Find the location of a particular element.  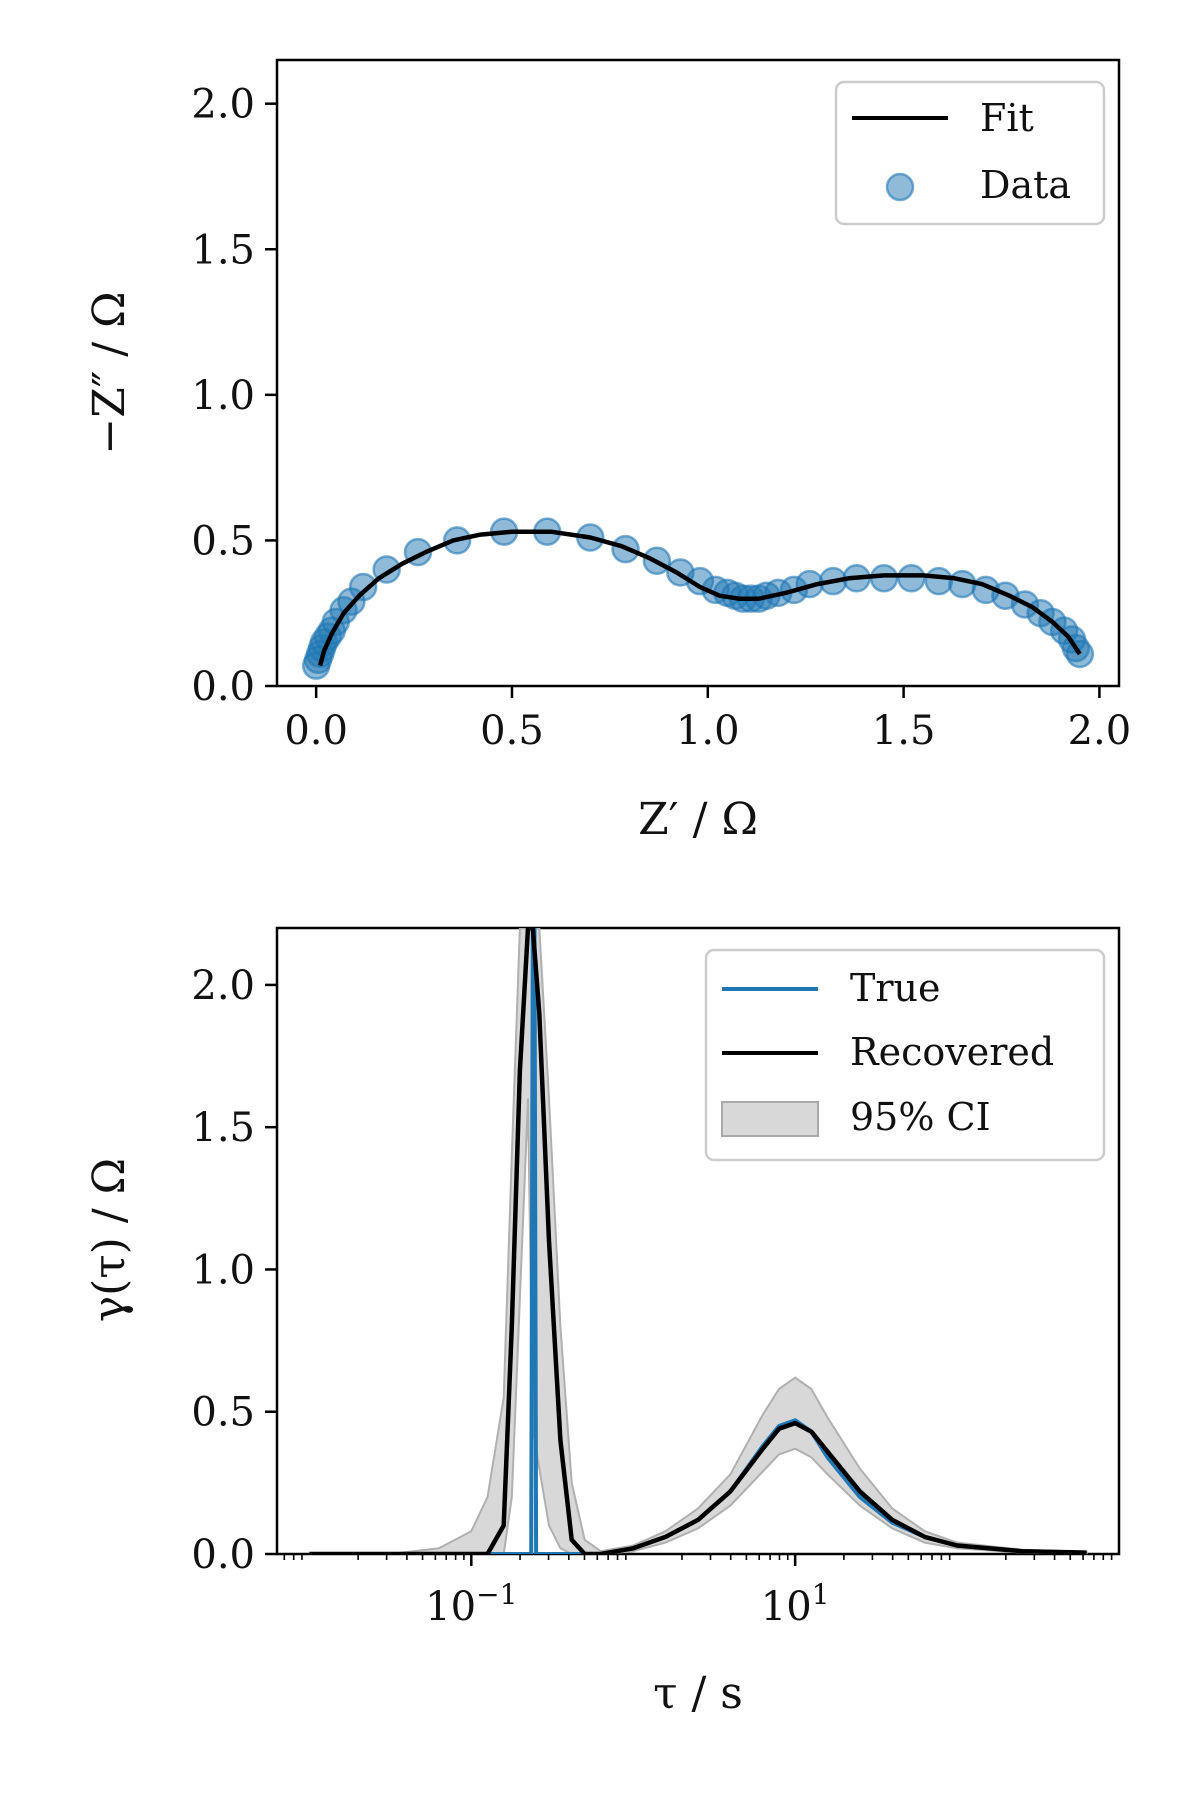

legend-ci-swatch is located at coordinates (770, 1119).